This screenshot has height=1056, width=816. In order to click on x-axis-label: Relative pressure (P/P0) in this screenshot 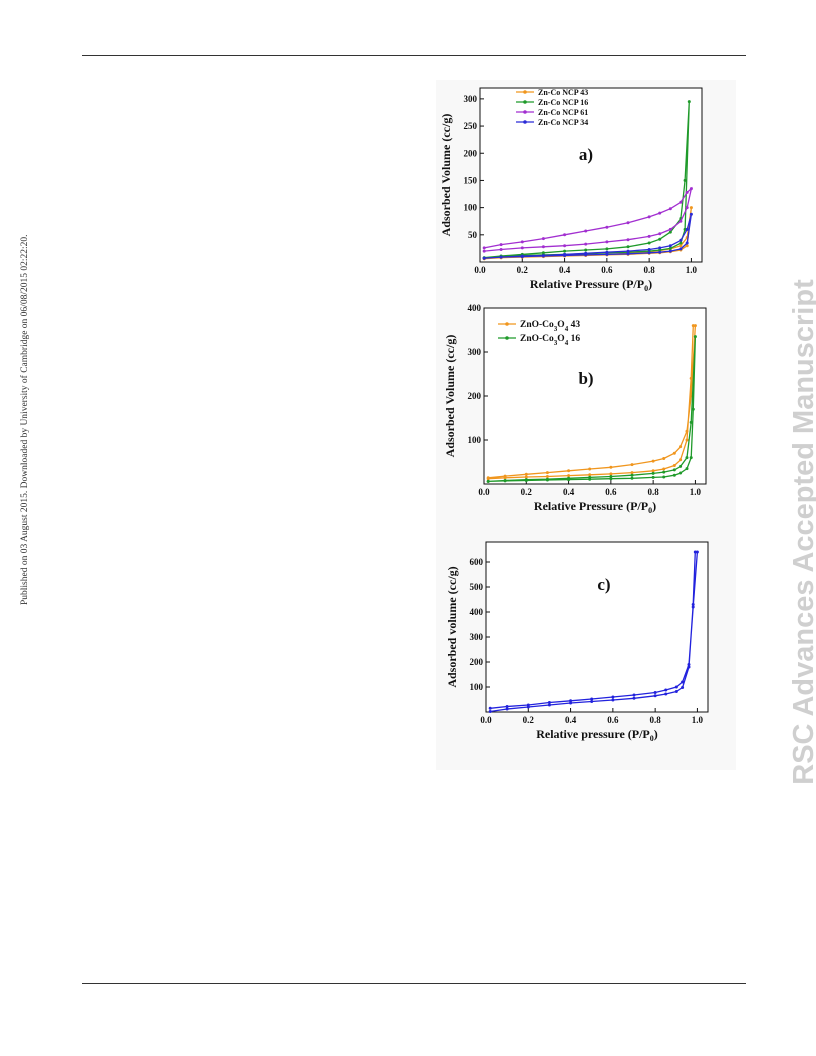, I will do `click(597, 735)`.